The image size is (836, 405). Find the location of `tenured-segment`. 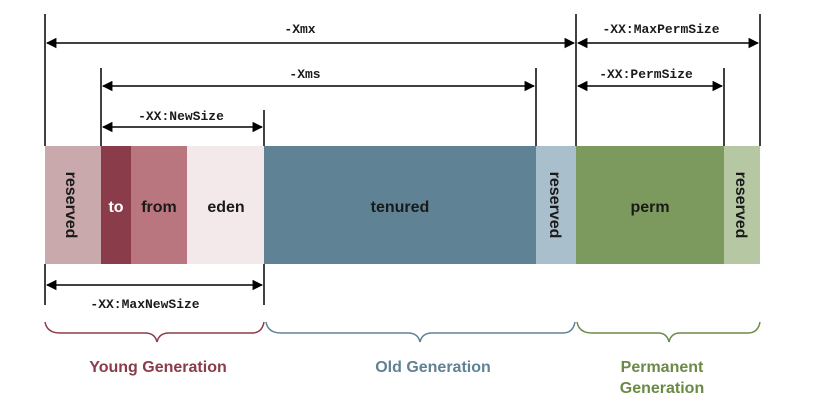

tenured-segment is located at coordinates (400, 205).